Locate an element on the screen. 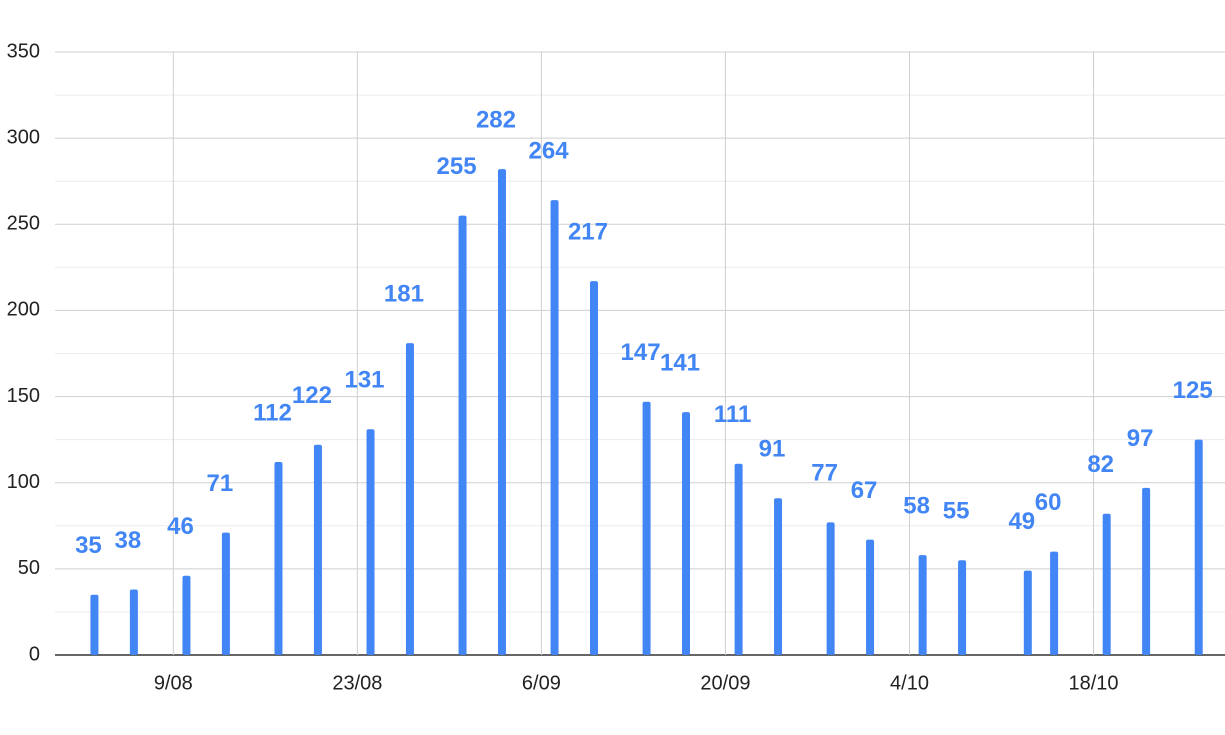  value-label: 58 is located at coordinates (916, 505).